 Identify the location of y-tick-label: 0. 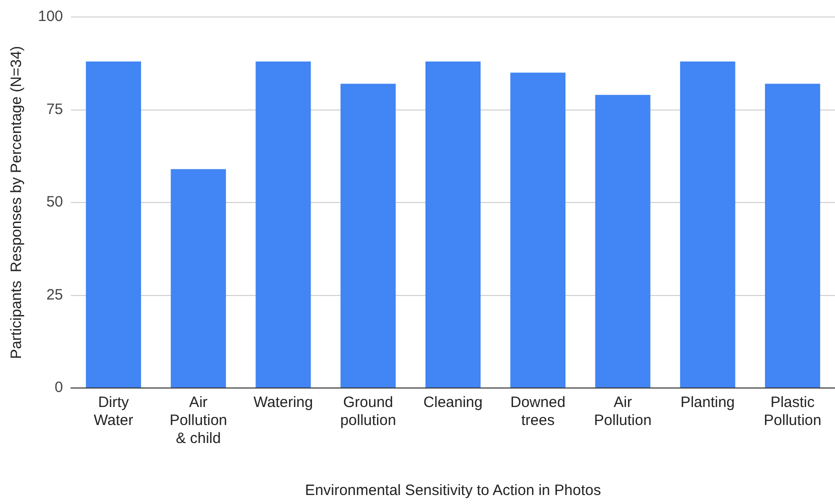
(59, 387).